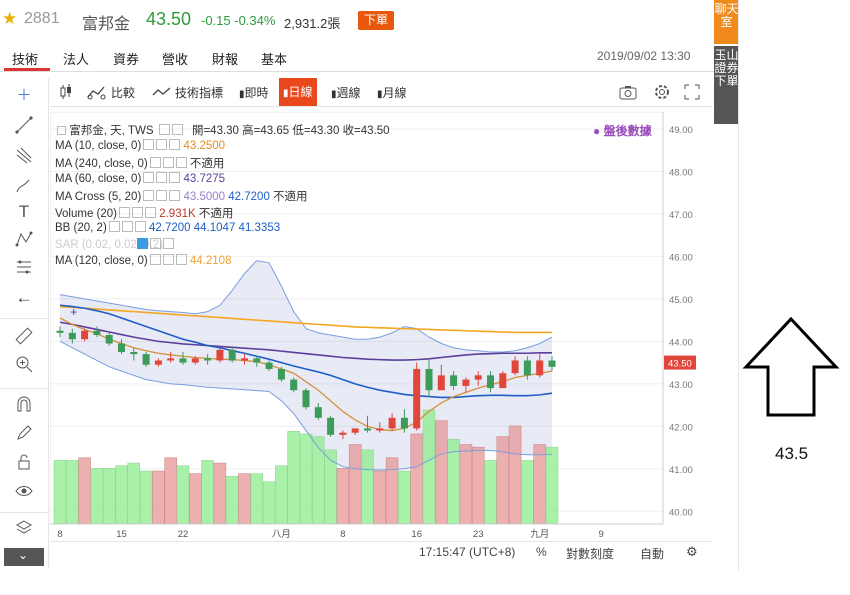 This screenshot has width=850, height=595. Describe the element at coordinates (628, 93) in the screenshot. I see `camera-icon` at that location.